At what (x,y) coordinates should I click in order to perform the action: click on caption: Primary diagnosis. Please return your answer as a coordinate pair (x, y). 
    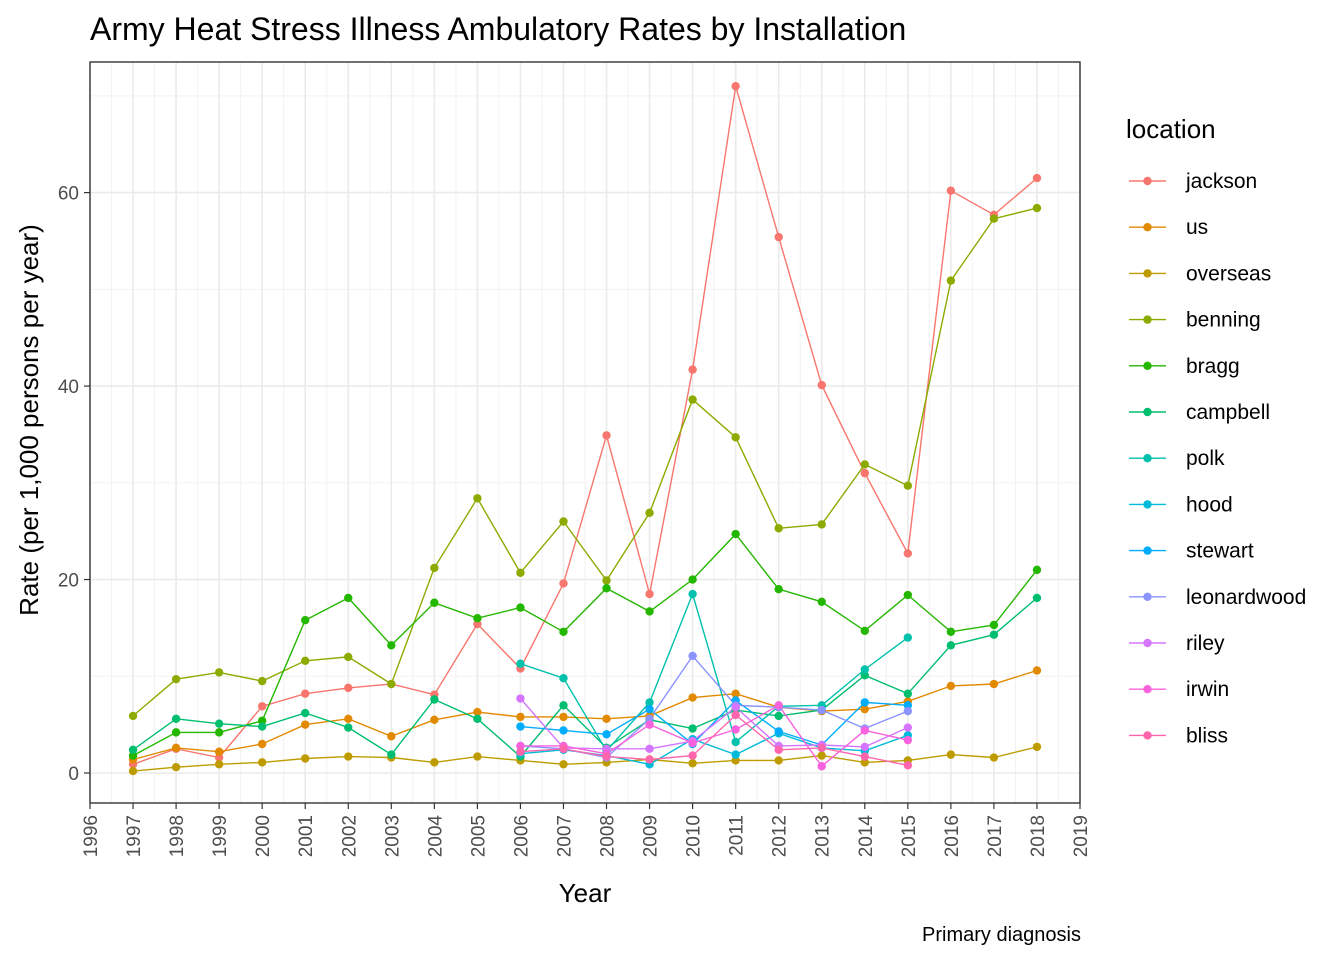
    Looking at the image, I should click on (1001, 935).